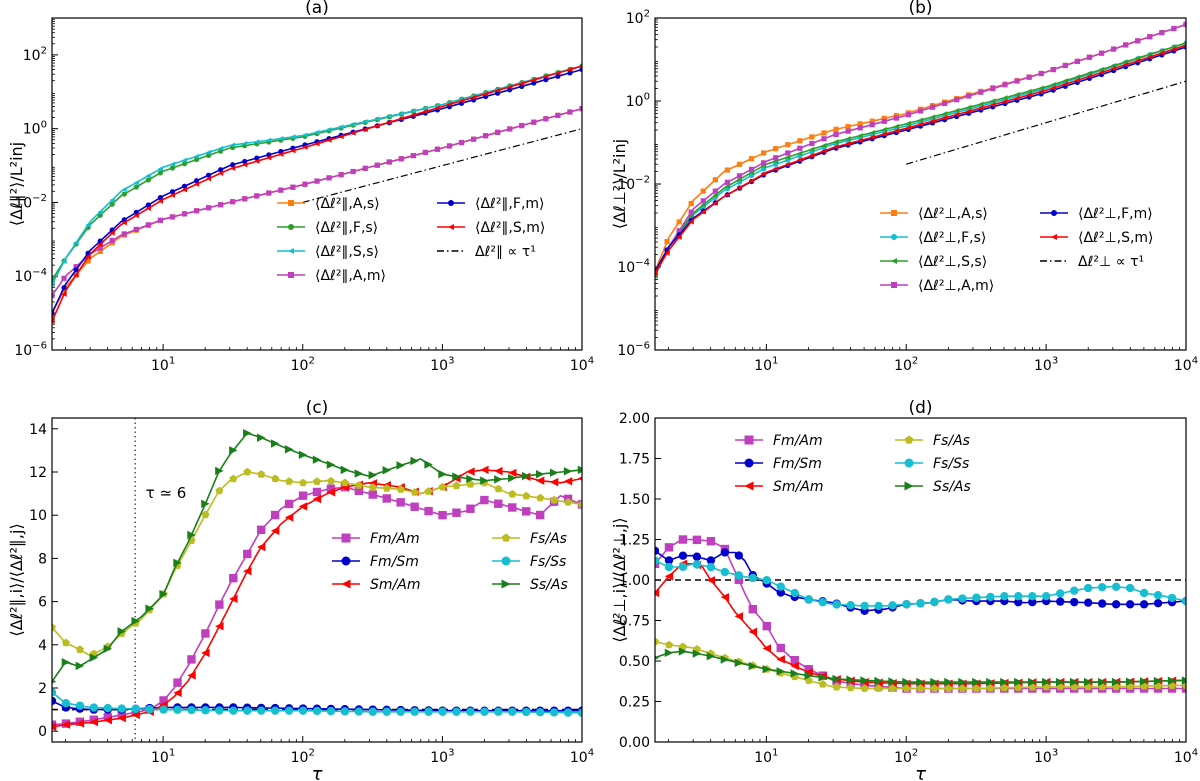 Image resolution: width=1200 pixels, height=781 pixels. What do you see at coordinates (510, 228) in the screenshot?
I see `legend-label: ⟨Δℓ²∥,S,m⟩` at bounding box center [510, 228].